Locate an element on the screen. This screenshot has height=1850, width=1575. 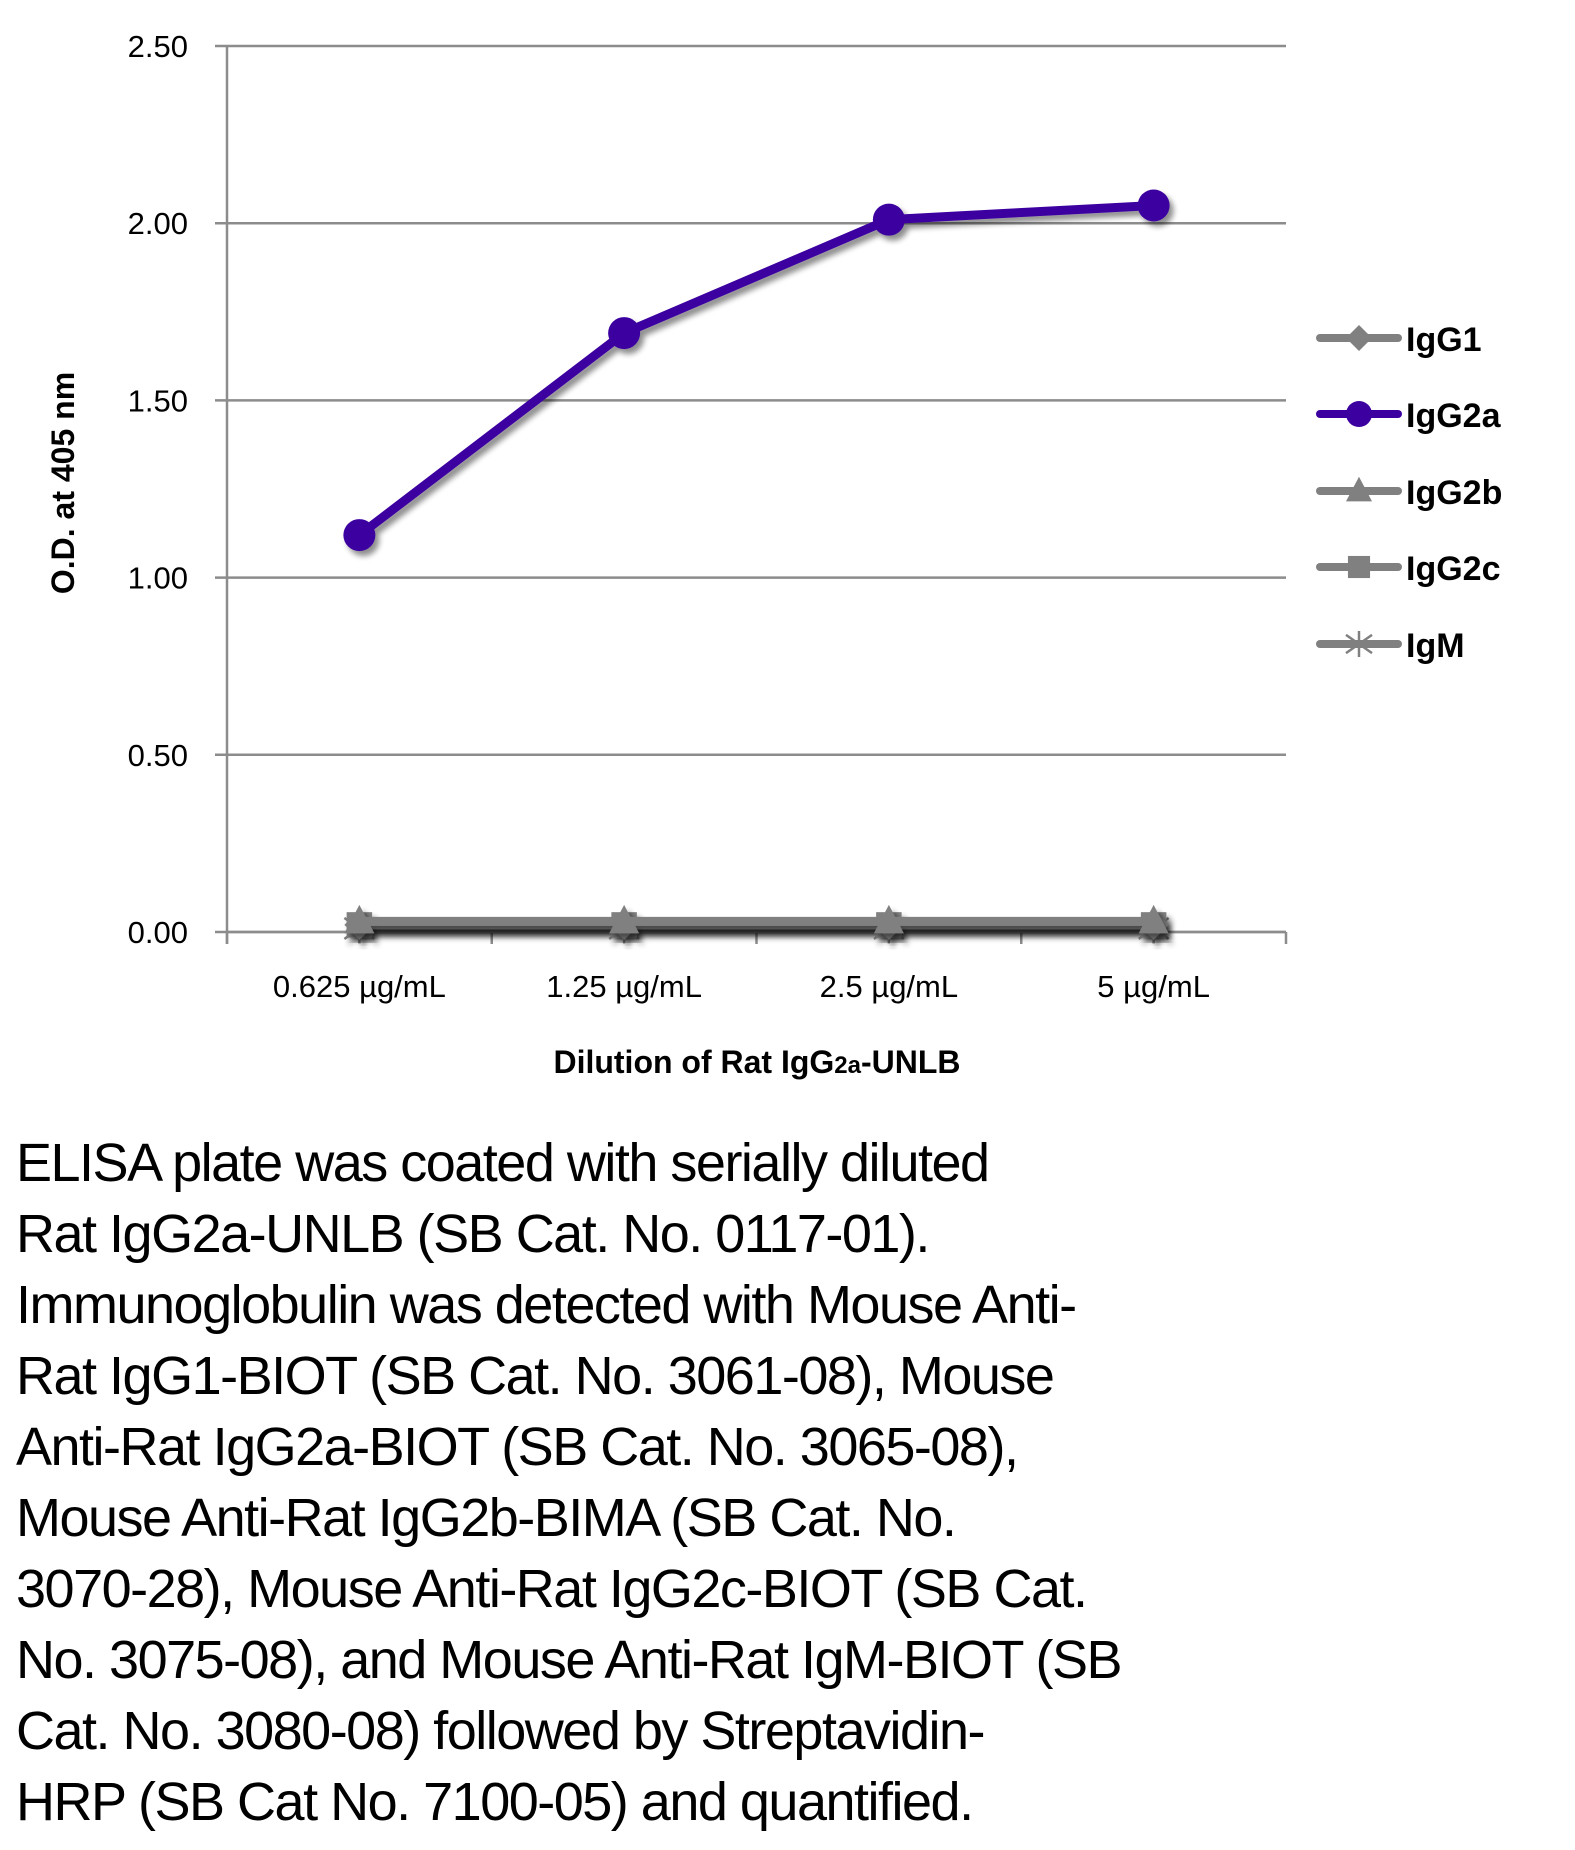
x-axis-title-prefix: Dilution of Rat IgG is located at coordinates (693, 1062).